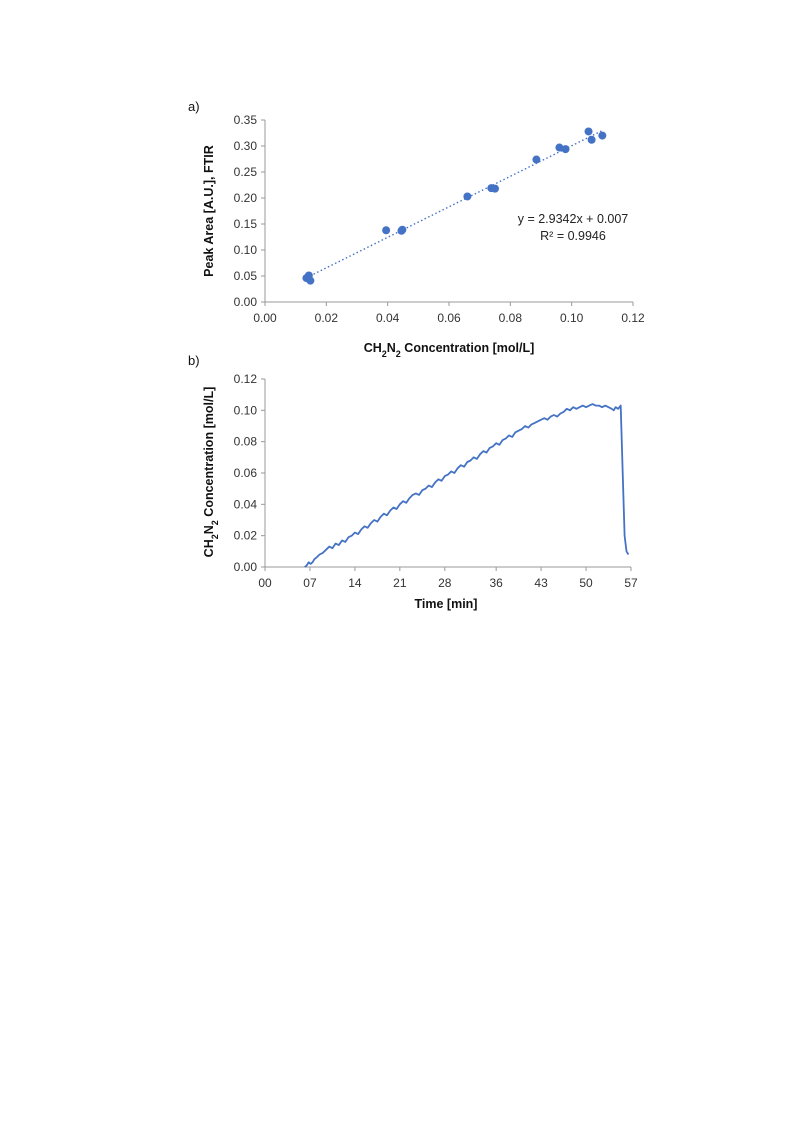 Image resolution: width=793 pixels, height=1126 pixels. Describe the element at coordinates (265, 583) in the screenshot. I see `x-tick-label-b: 00` at that location.